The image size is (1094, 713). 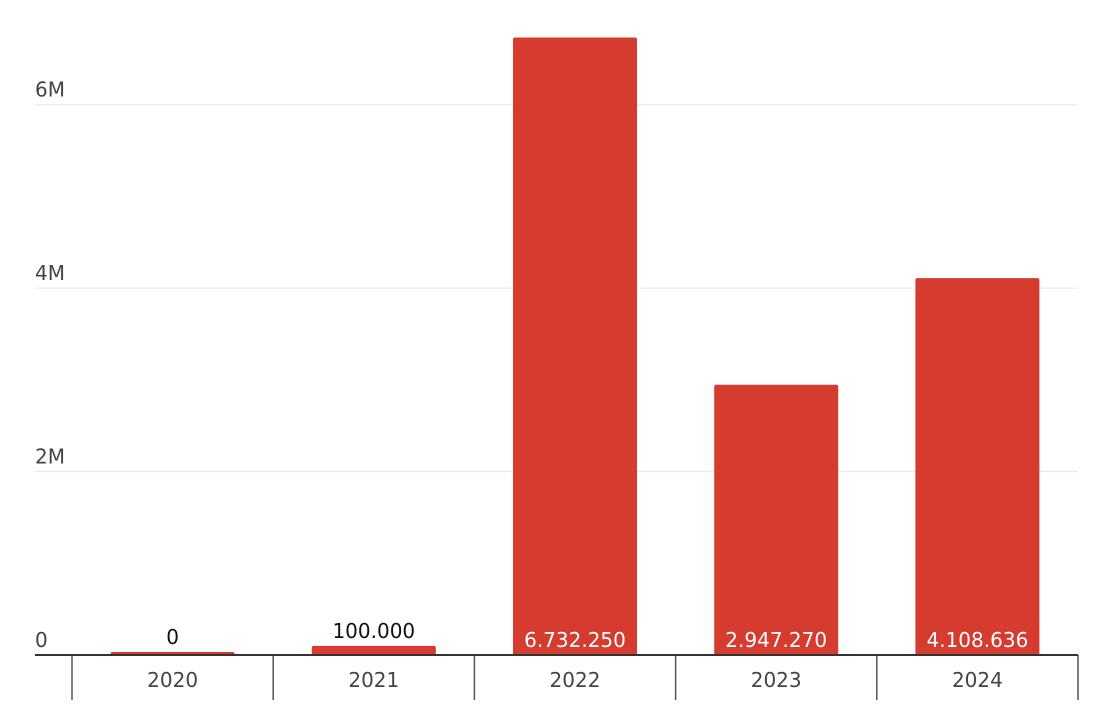 What do you see at coordinates (373, 680) in the screenshot?
I see `x-tick-label: 2021` at bounding box center [373, 680].